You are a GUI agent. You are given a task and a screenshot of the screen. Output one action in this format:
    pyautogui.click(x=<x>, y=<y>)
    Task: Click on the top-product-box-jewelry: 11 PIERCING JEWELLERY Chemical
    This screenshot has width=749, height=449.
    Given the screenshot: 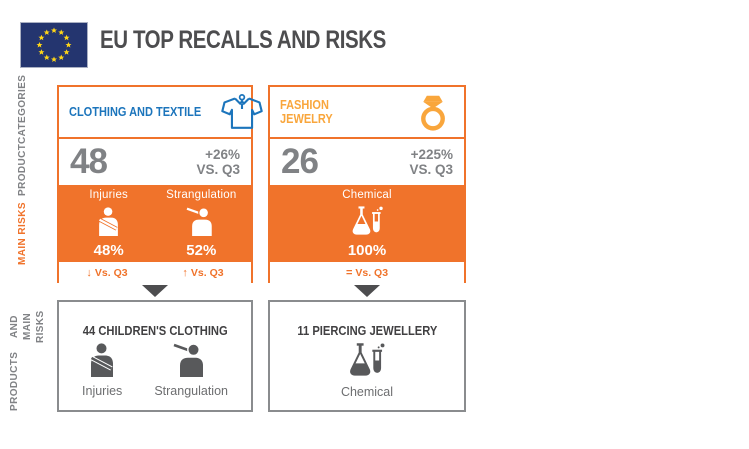 What is the action you would take?
    pyautogui.click(x=367, y=356)
    